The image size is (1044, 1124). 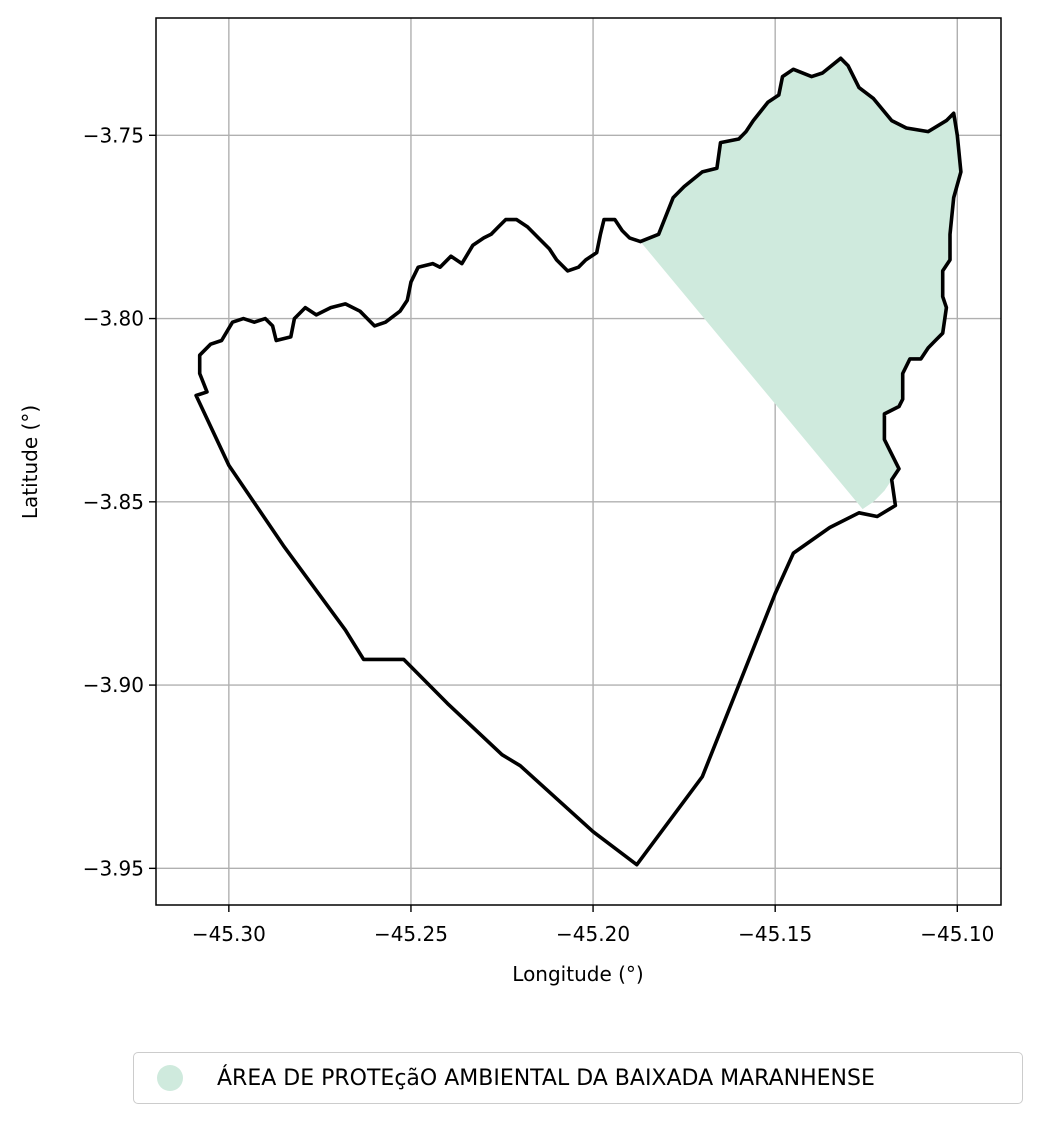 What do you see at coordinates (113, 685) in the screenshot?
I see `y-tick-label-3: −3.90` at bounding box center [113, 685].